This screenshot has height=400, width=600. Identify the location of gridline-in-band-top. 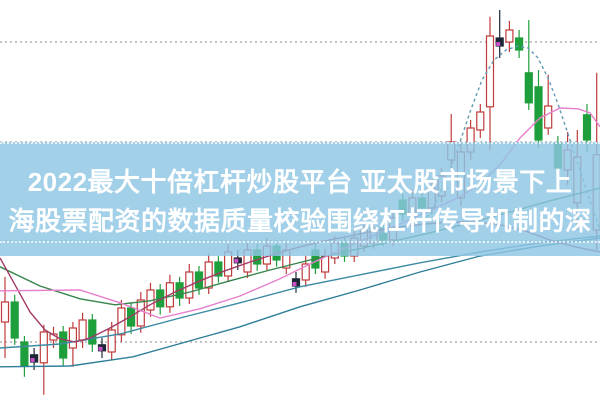
(300, 143).